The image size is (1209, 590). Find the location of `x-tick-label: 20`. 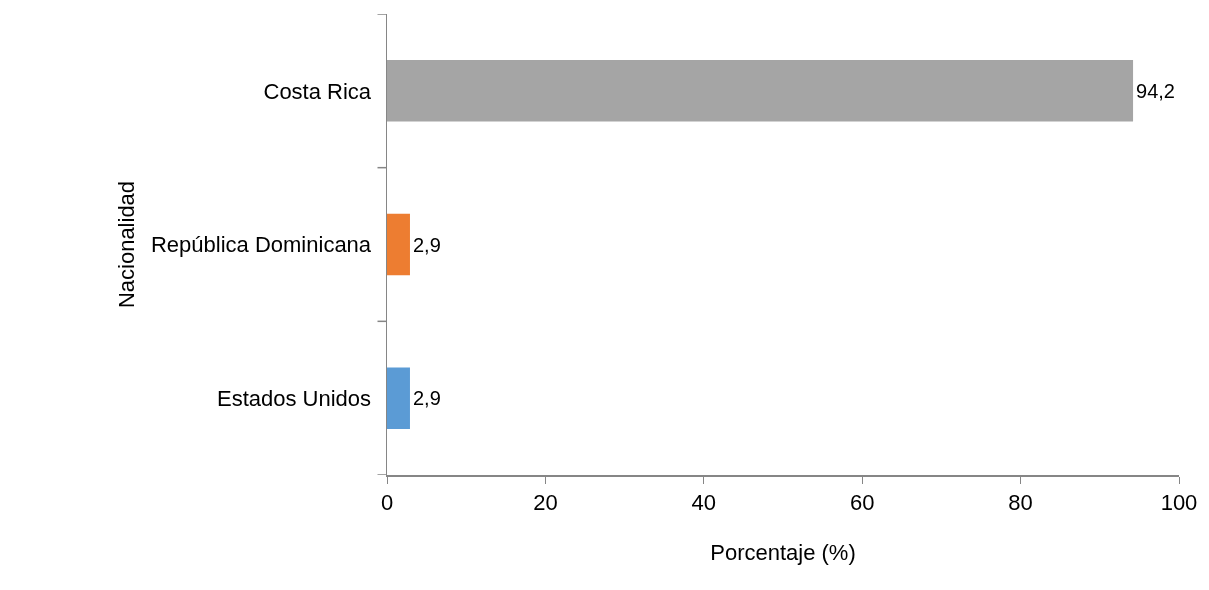

x-tick-label: 20 is located at coordinates (545, 502).